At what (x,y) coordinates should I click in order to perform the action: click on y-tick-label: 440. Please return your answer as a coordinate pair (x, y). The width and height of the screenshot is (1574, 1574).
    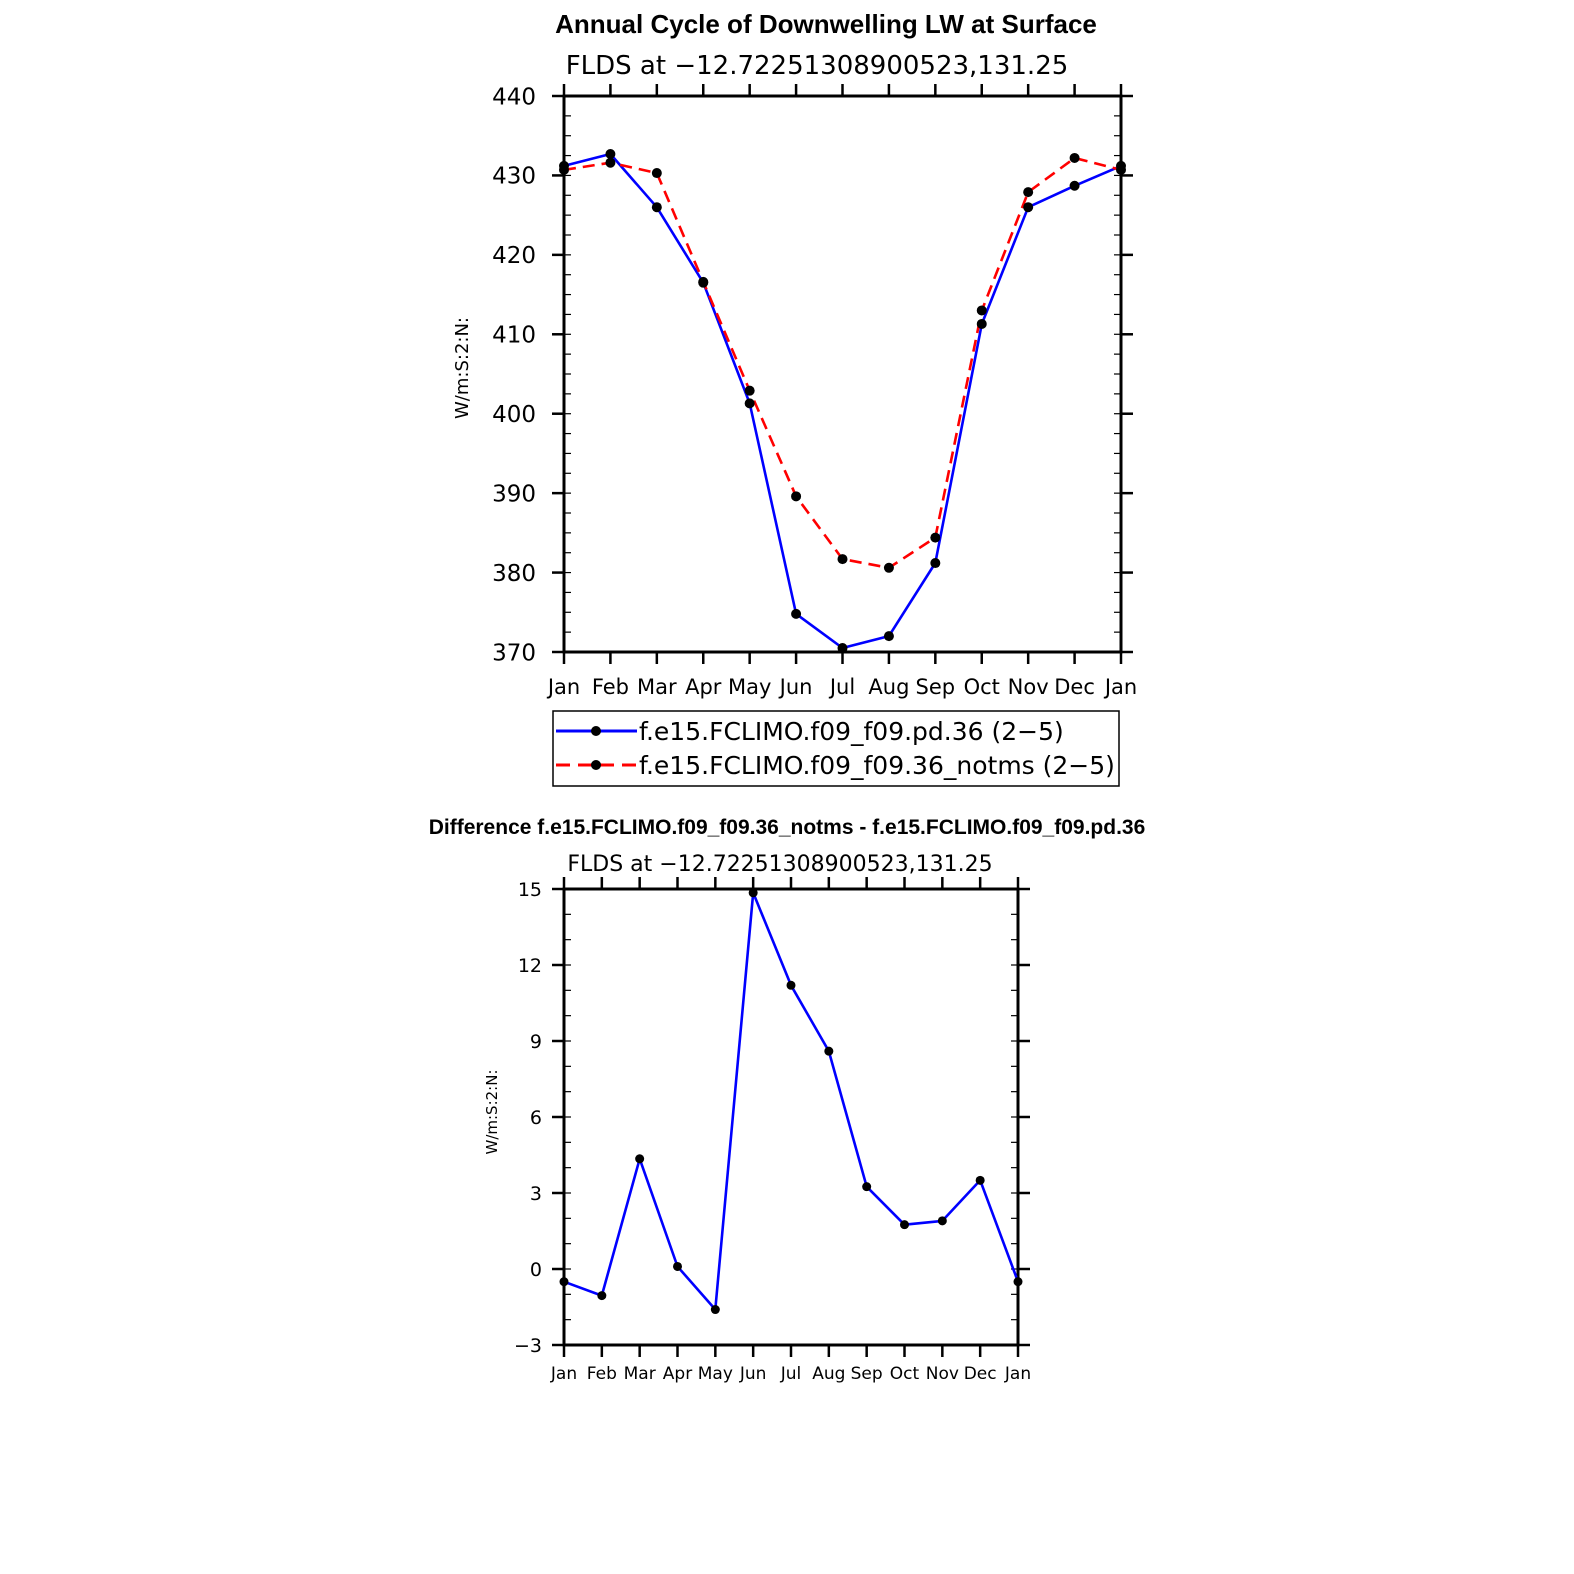
    Looking at the image, I should click on (514, 97).